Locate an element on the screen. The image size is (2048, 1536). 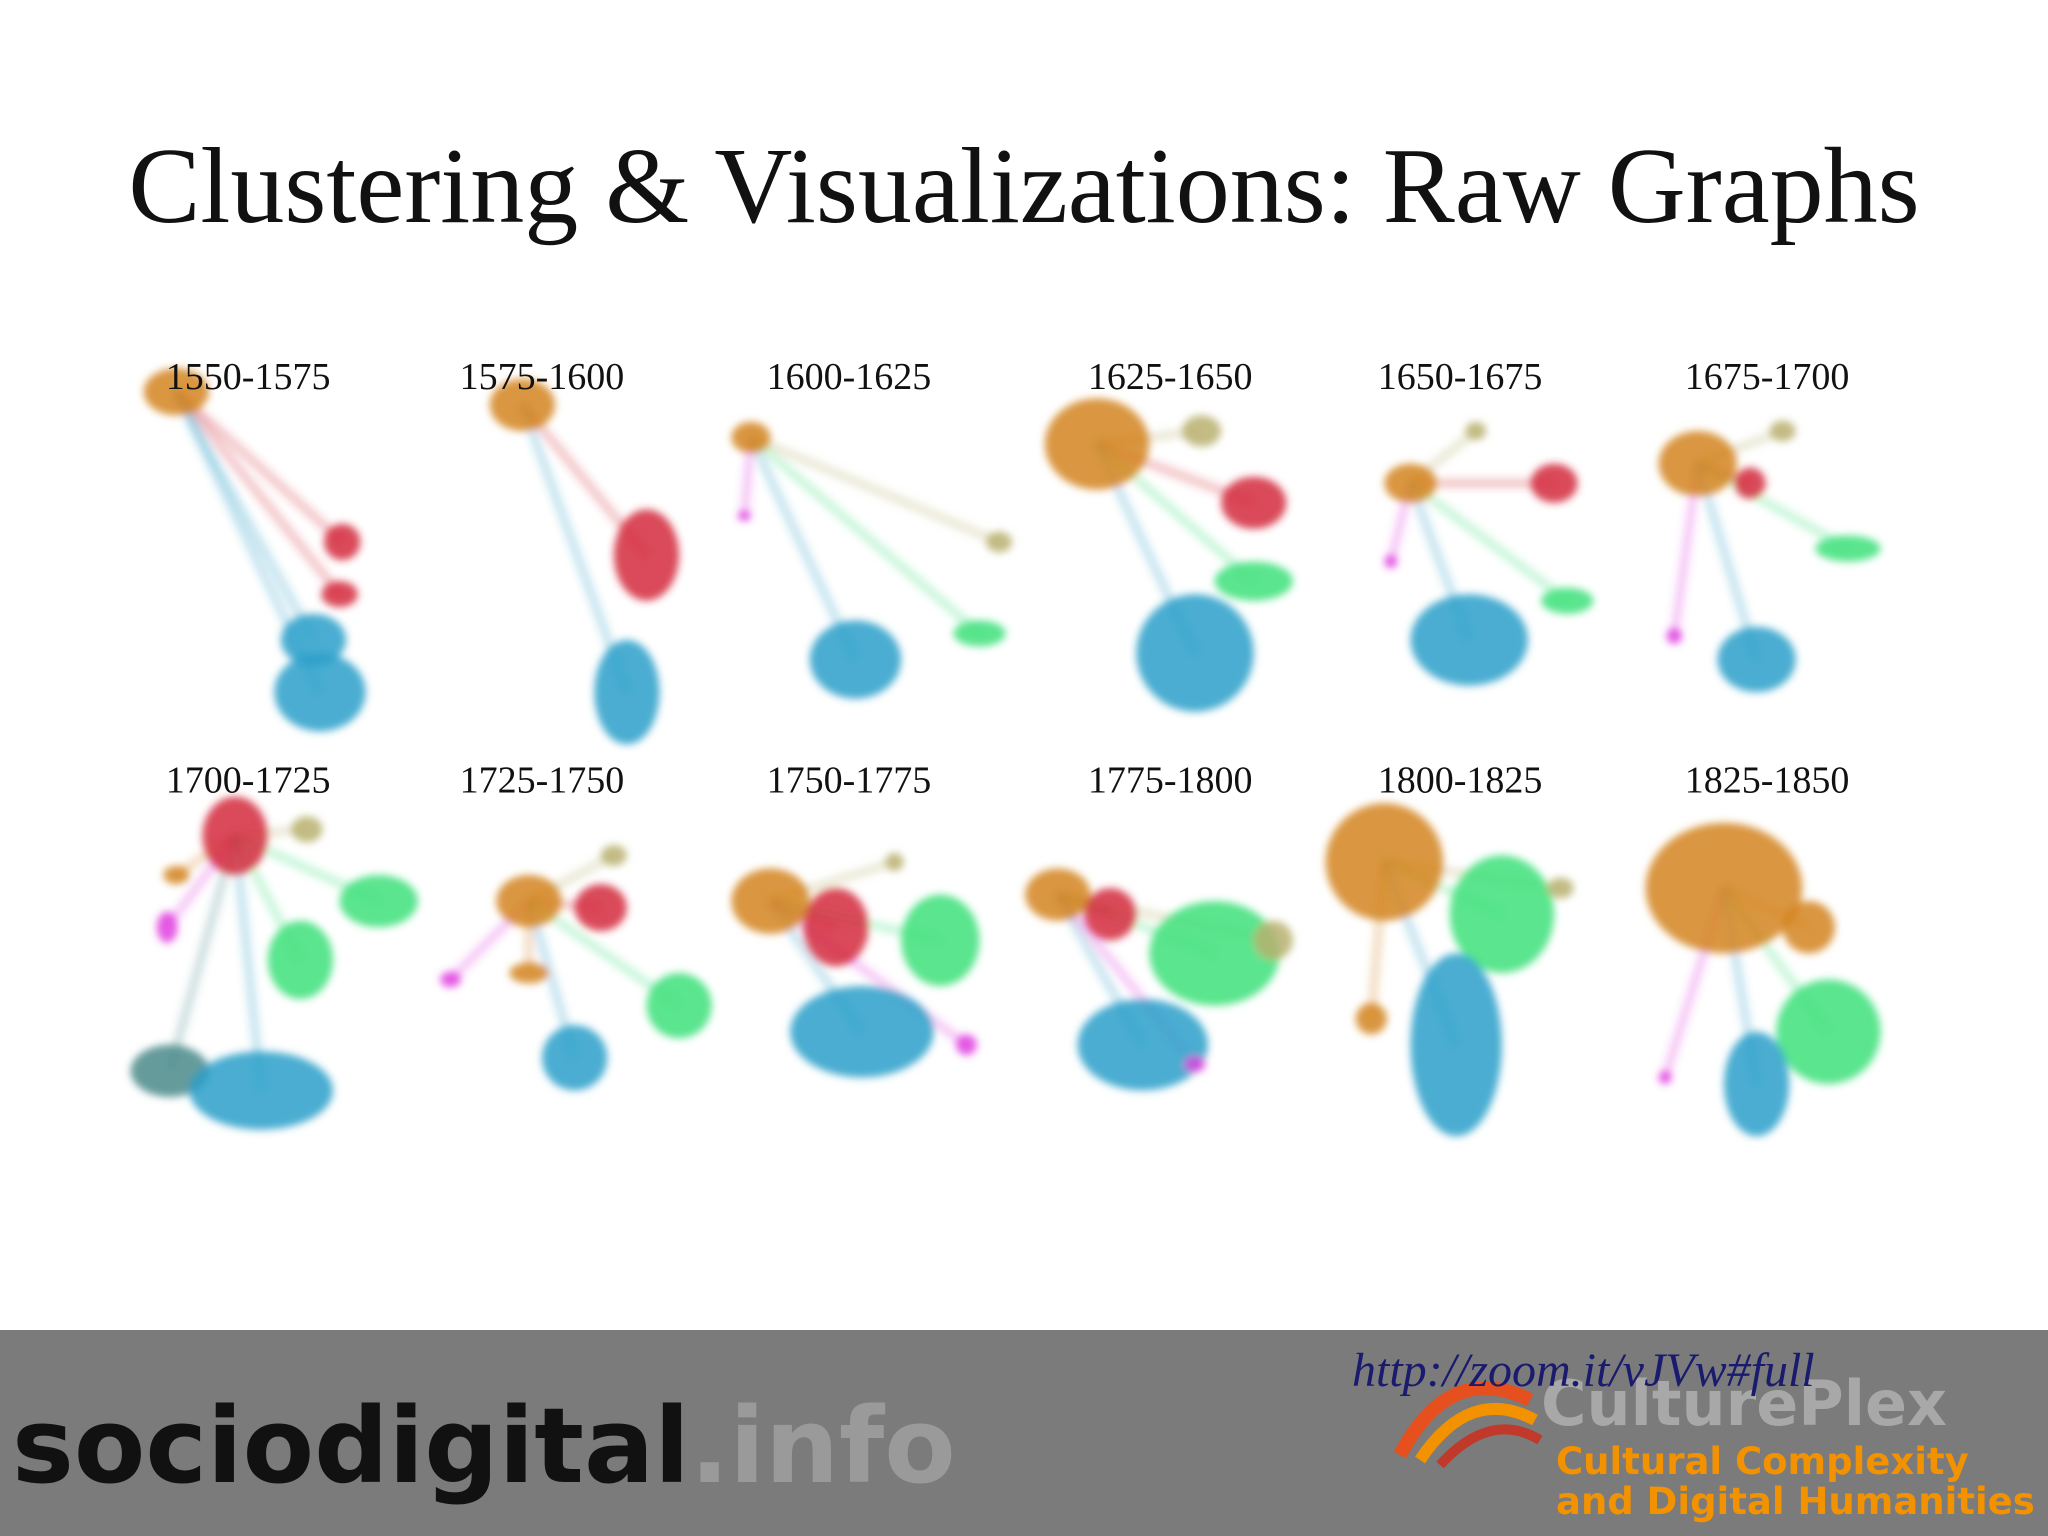
period-label: 1775-1800 is located at coordinates (1170, 781).